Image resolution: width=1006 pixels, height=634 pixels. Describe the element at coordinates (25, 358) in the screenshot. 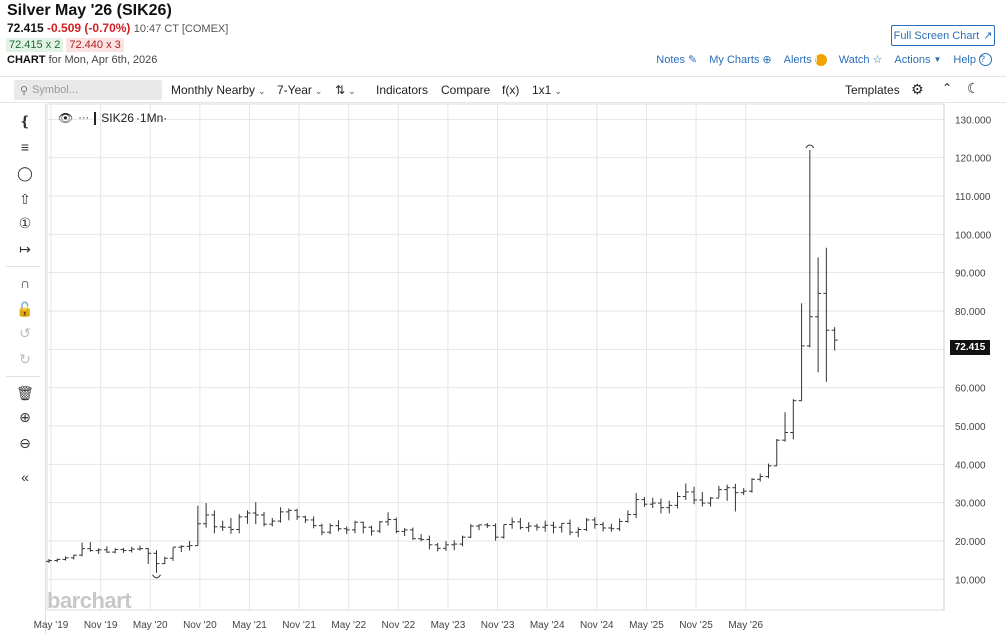

I see `redo-icon: ↻` at that location.